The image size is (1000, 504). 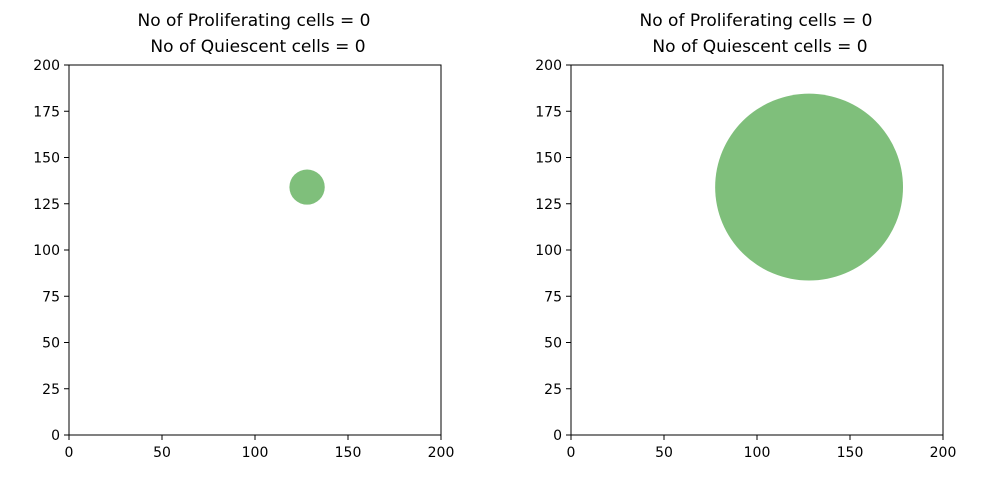 I want to click on y-tick-label-2-2: 25, so click(x=553, y=390).